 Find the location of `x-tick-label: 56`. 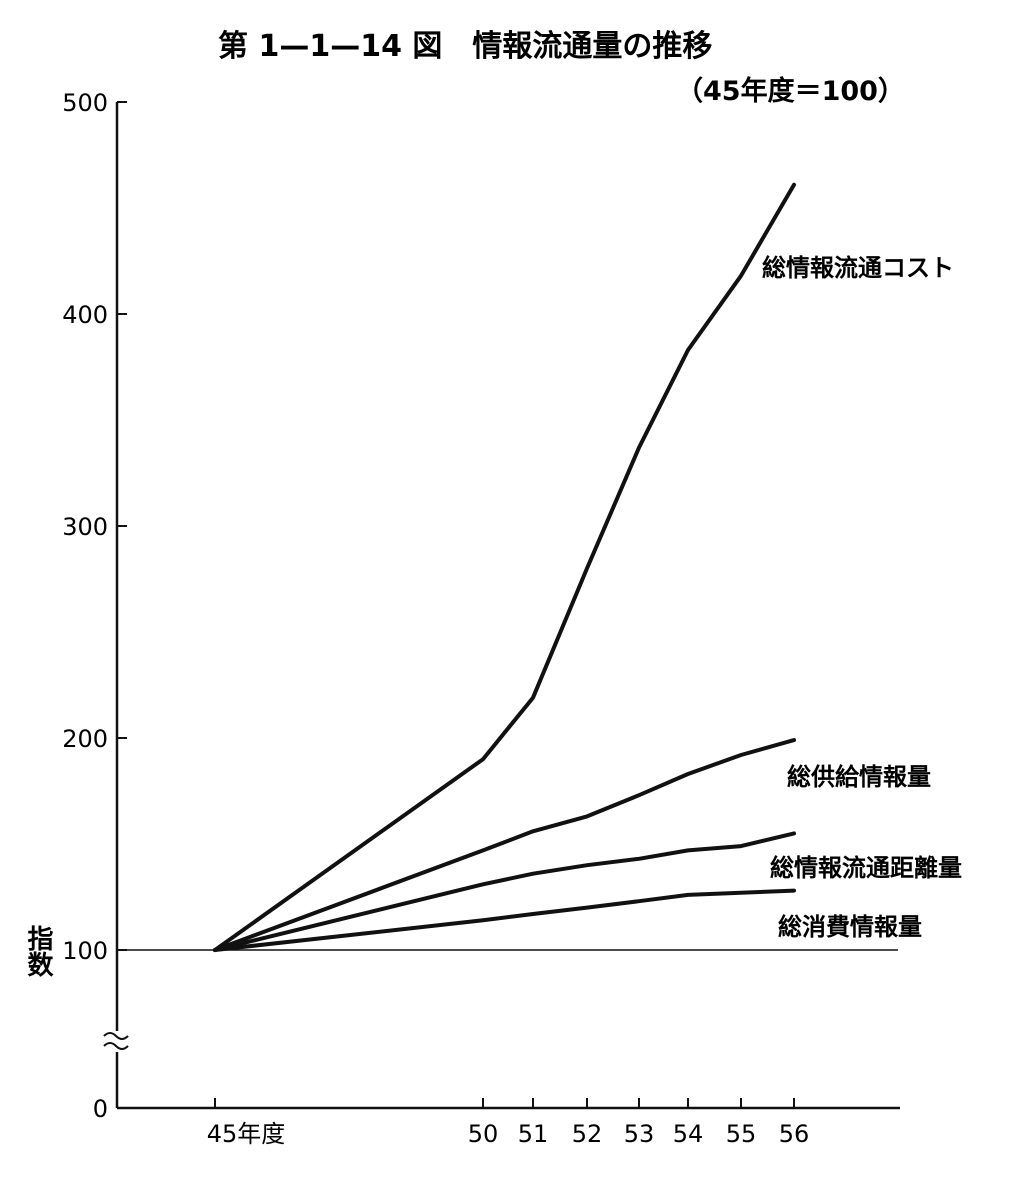

x-tick-label: 56 is located at coordinates (794, 1134).